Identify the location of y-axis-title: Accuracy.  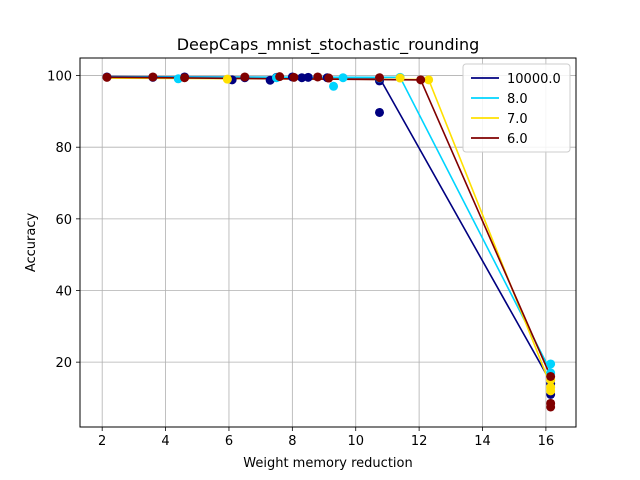
(31, 243).